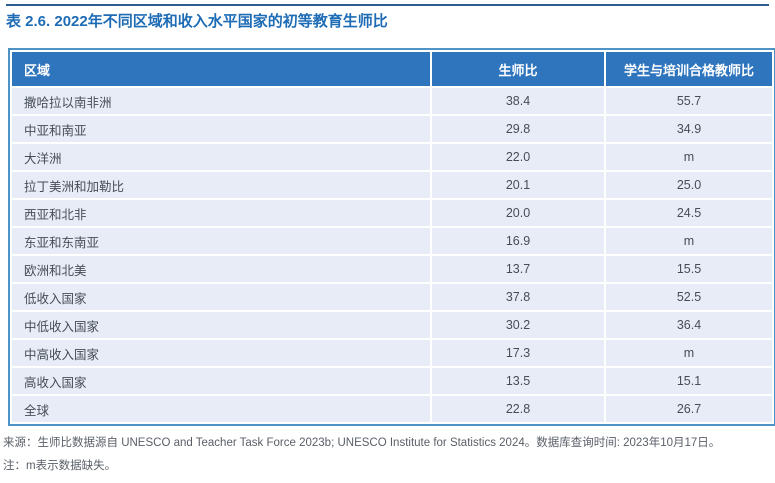  What do you see at coordinates (518, 129) in the screenshot?
I see `ptr-cell: 29.8` at bounding box center [518, 129].